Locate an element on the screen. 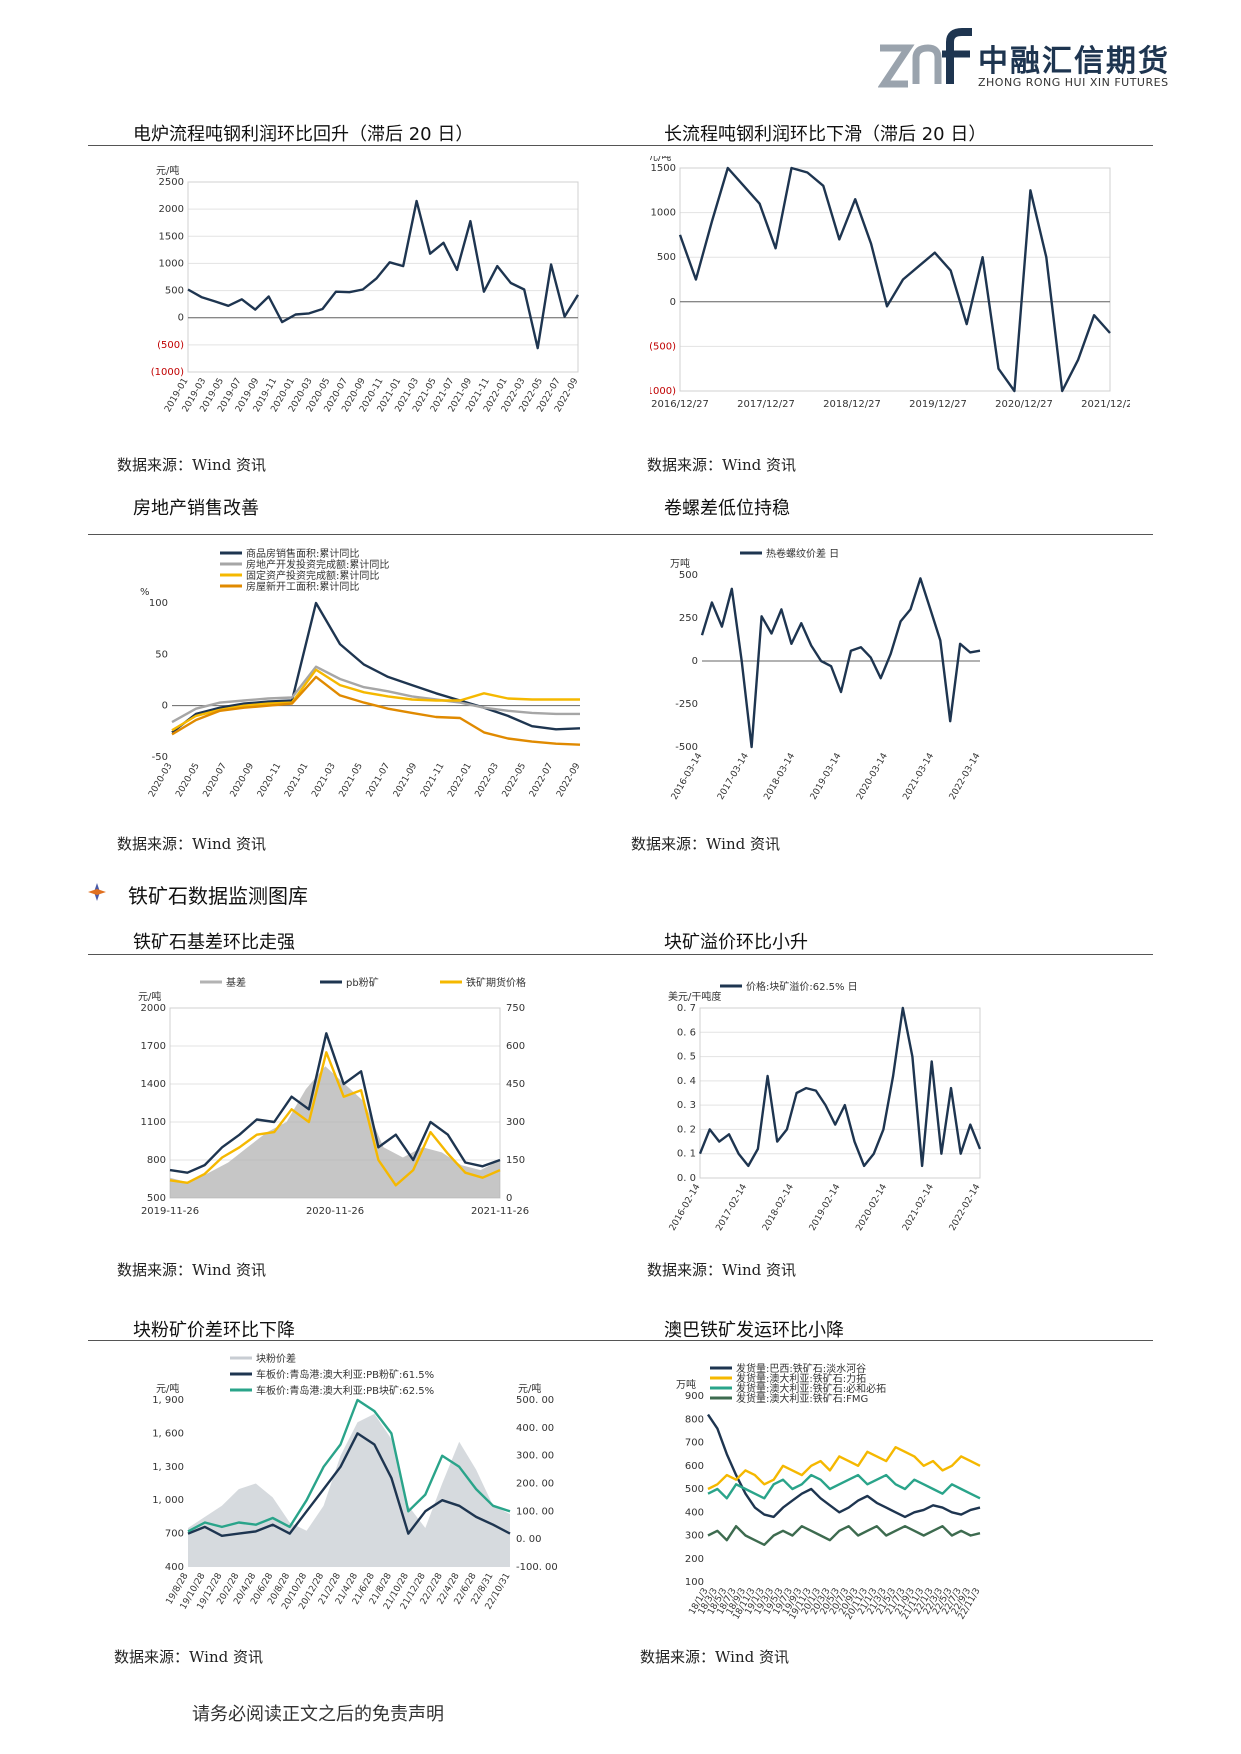 This screenshot has width=1241, height=1754. x-tick-label: 2022-05 is located at coordinates (514, 781).